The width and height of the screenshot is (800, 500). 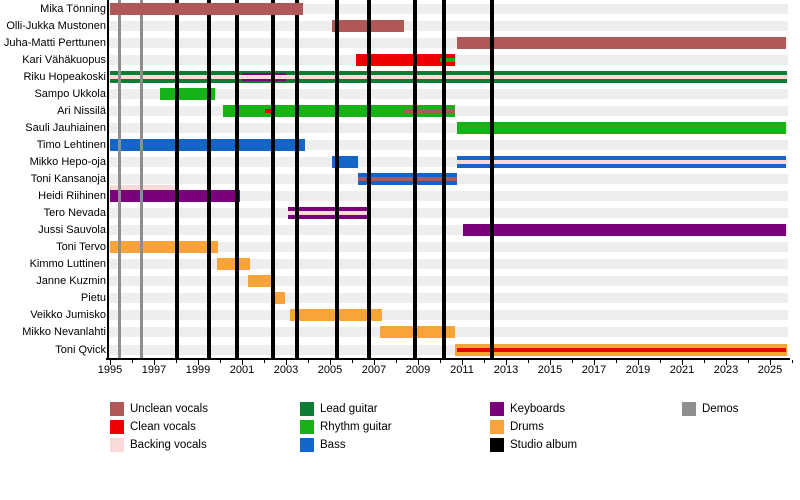 I want to click on legend-swatch-rhythm_guitar, so click(x=307, y=427).